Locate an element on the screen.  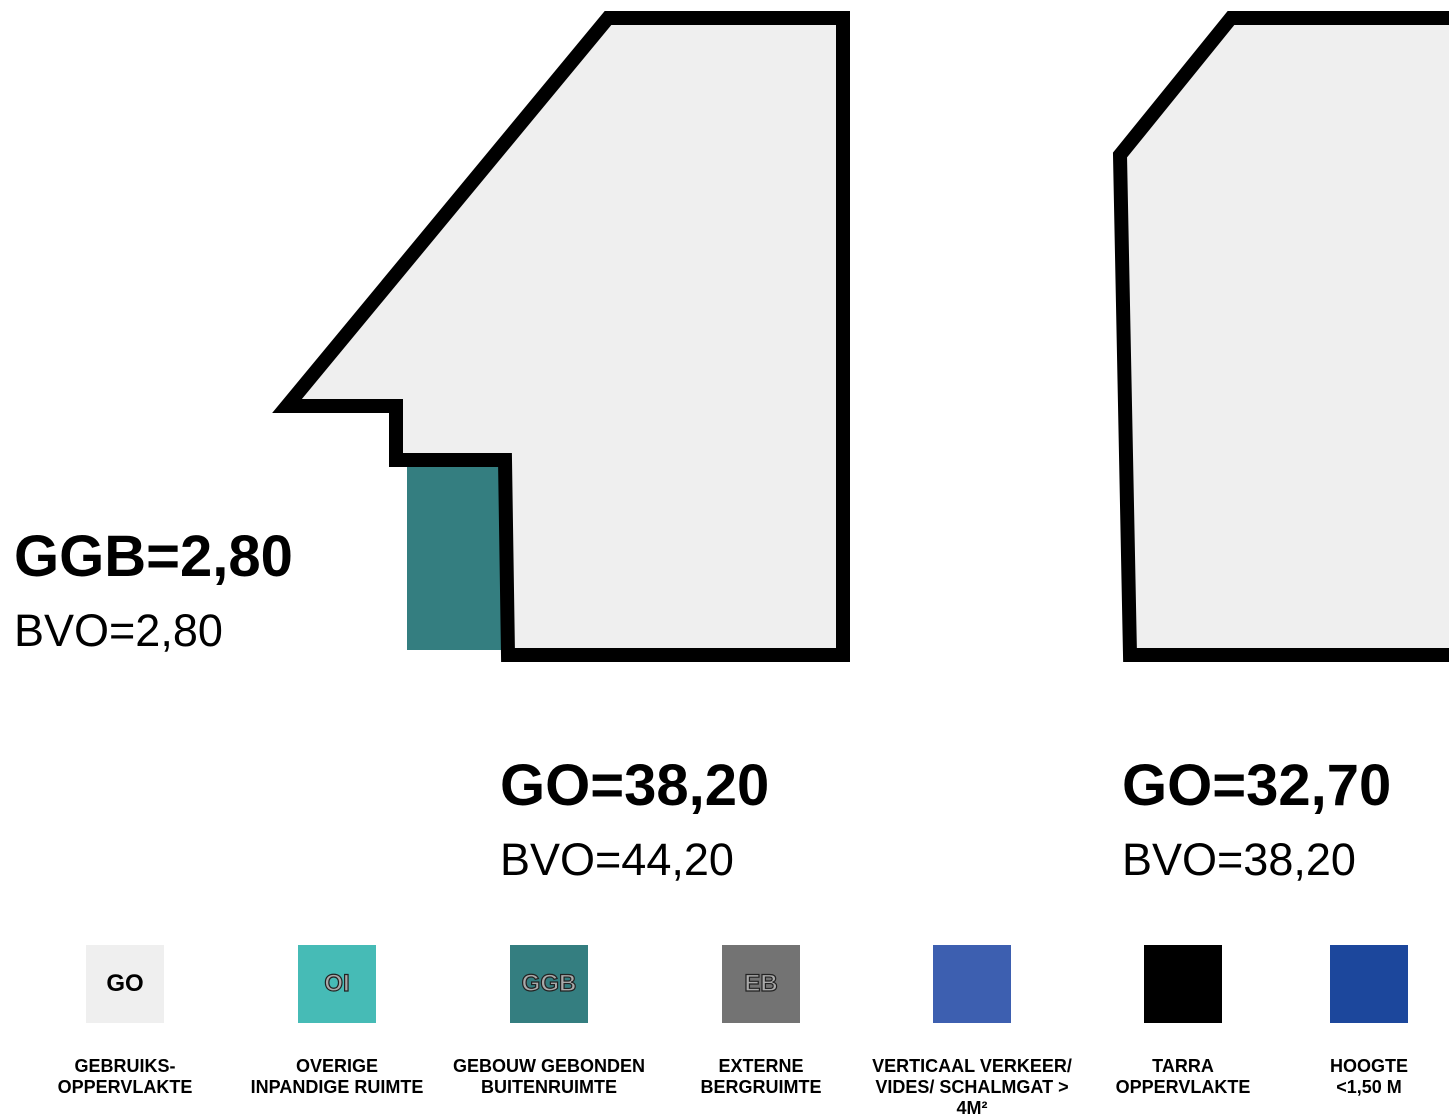
legend-swatch-eb: EB is located at coordinates (761, 984).